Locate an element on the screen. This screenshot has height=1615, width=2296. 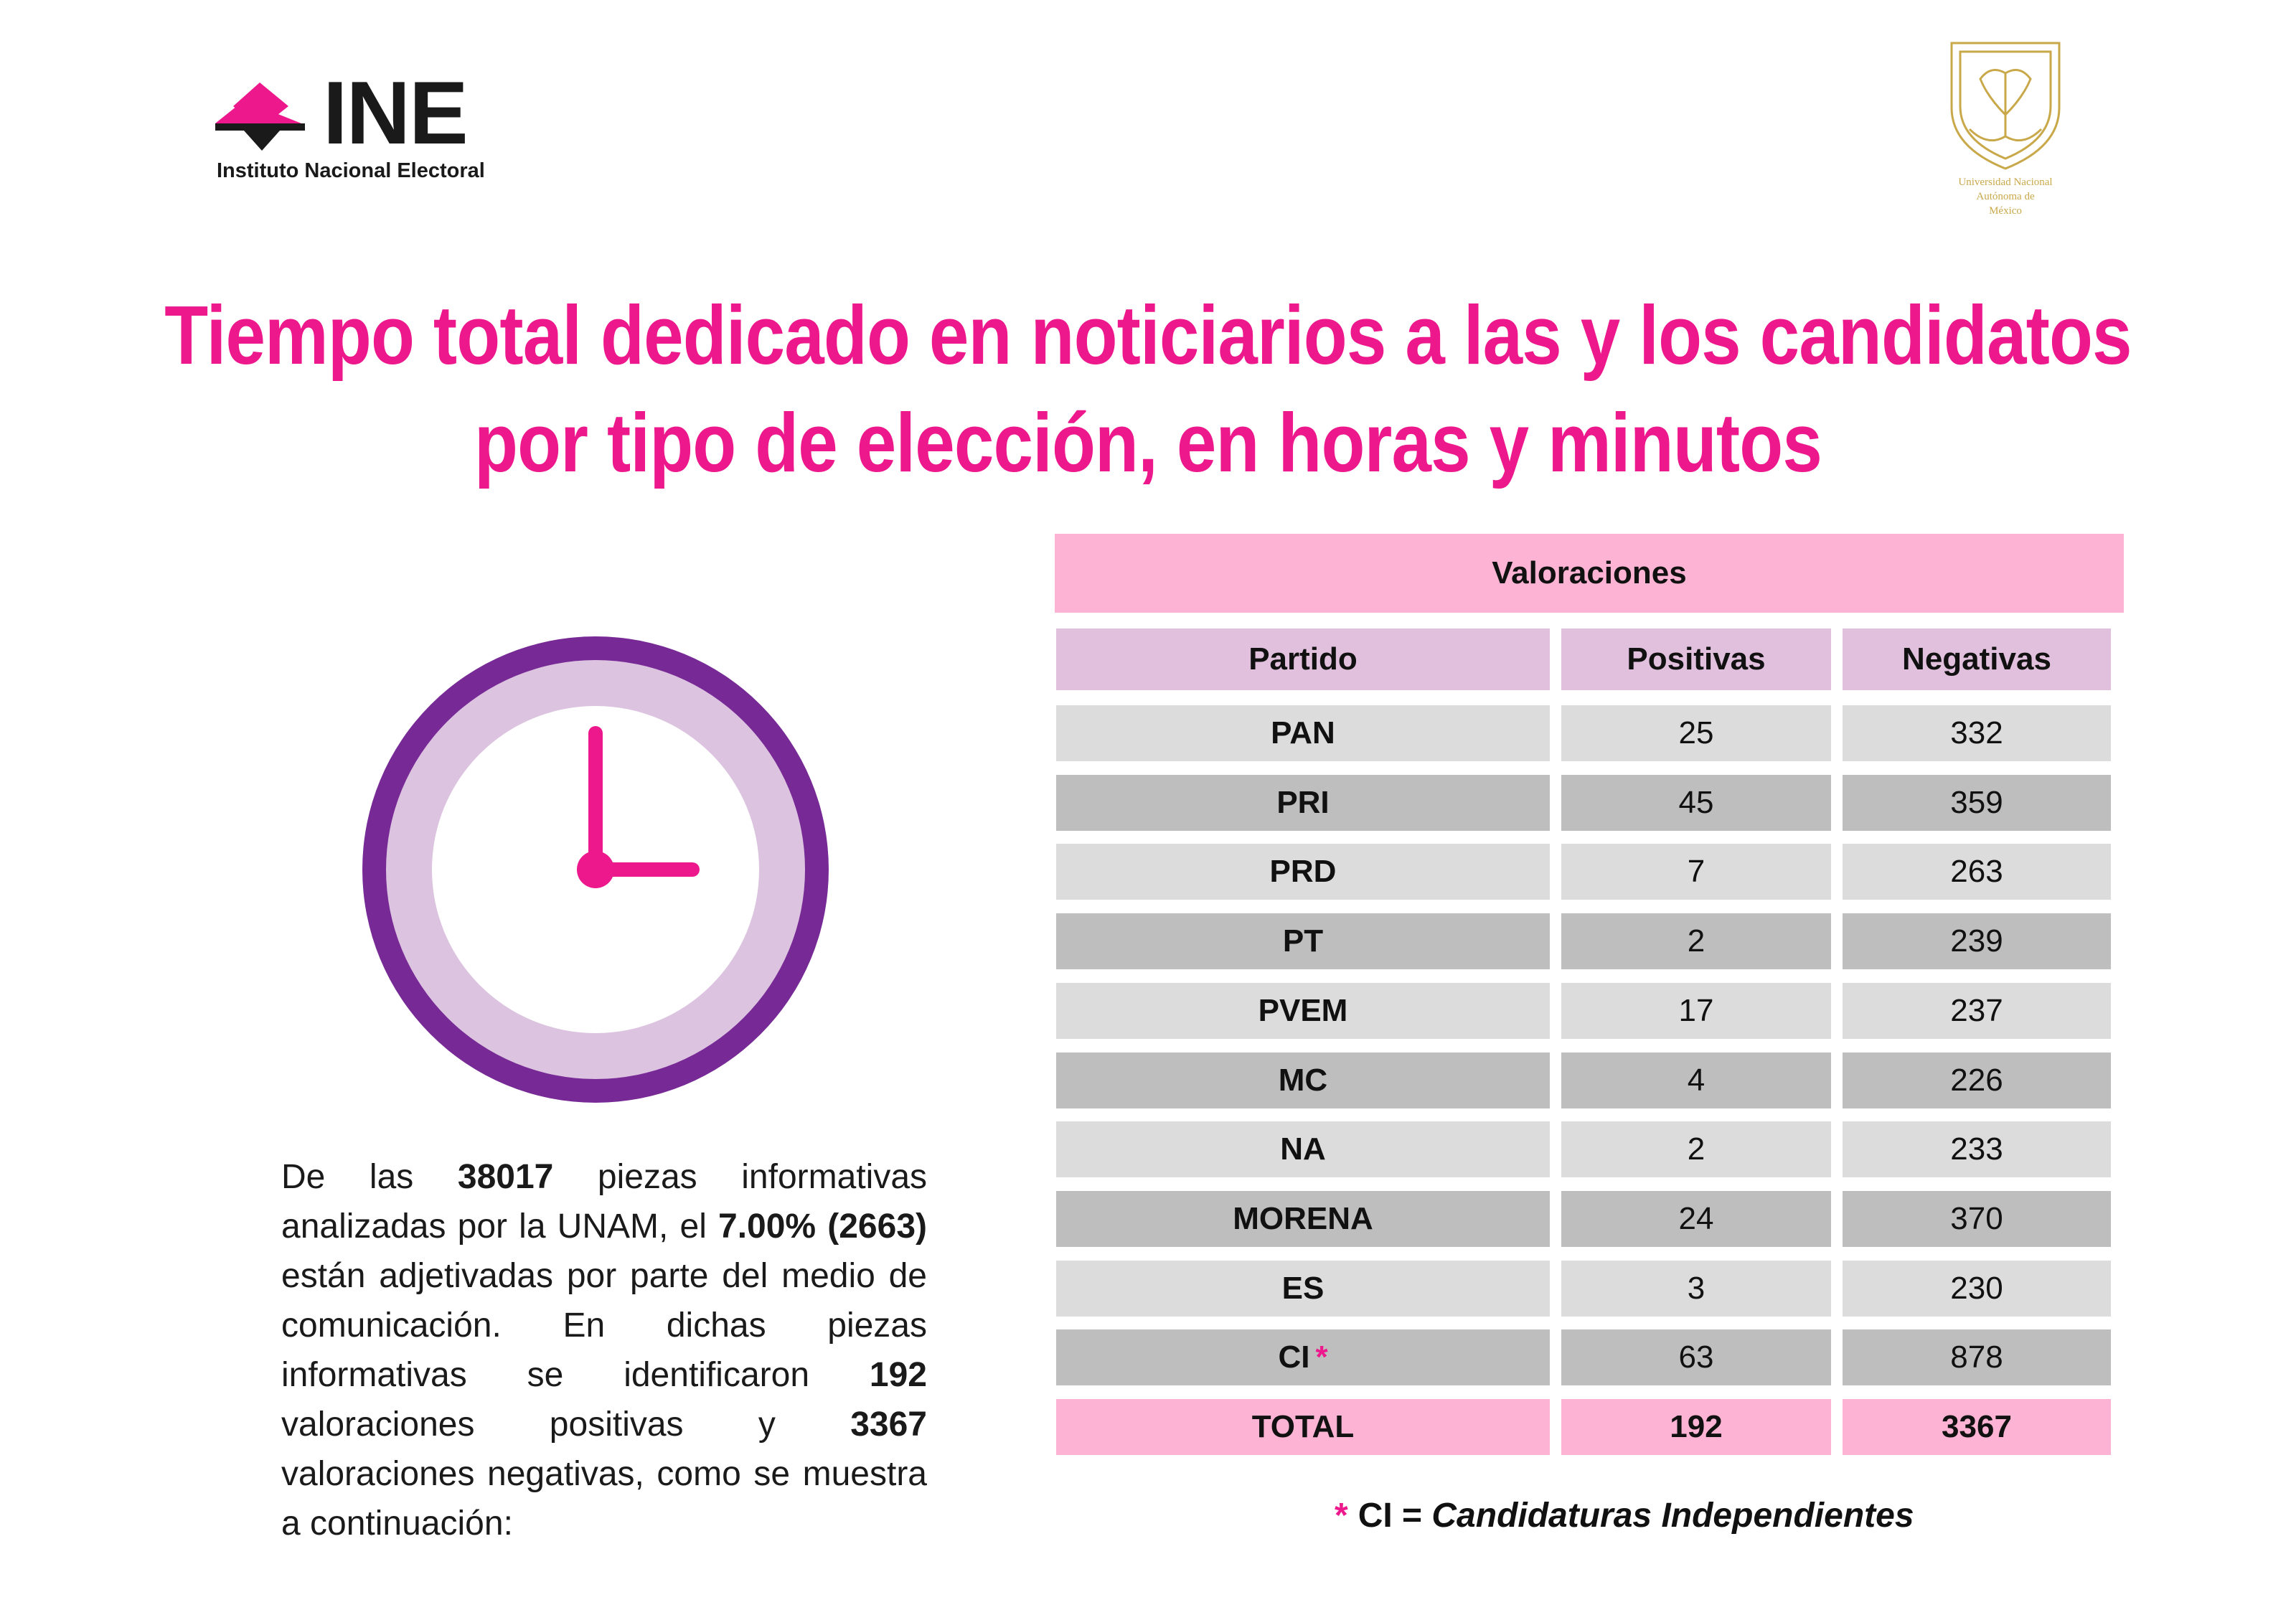
cell-text: MC is located at coordinates (1303, 1080).